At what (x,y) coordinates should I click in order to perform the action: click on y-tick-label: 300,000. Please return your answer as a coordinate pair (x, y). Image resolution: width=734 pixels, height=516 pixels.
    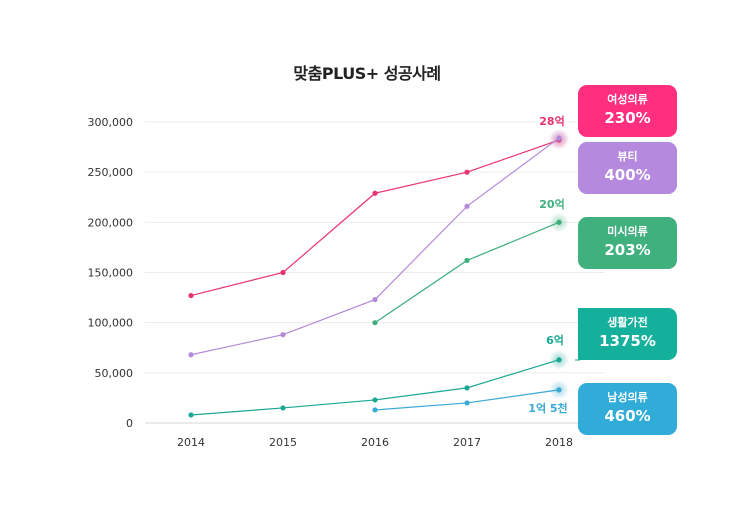
    Looking at the image, I should click on (111, 122).